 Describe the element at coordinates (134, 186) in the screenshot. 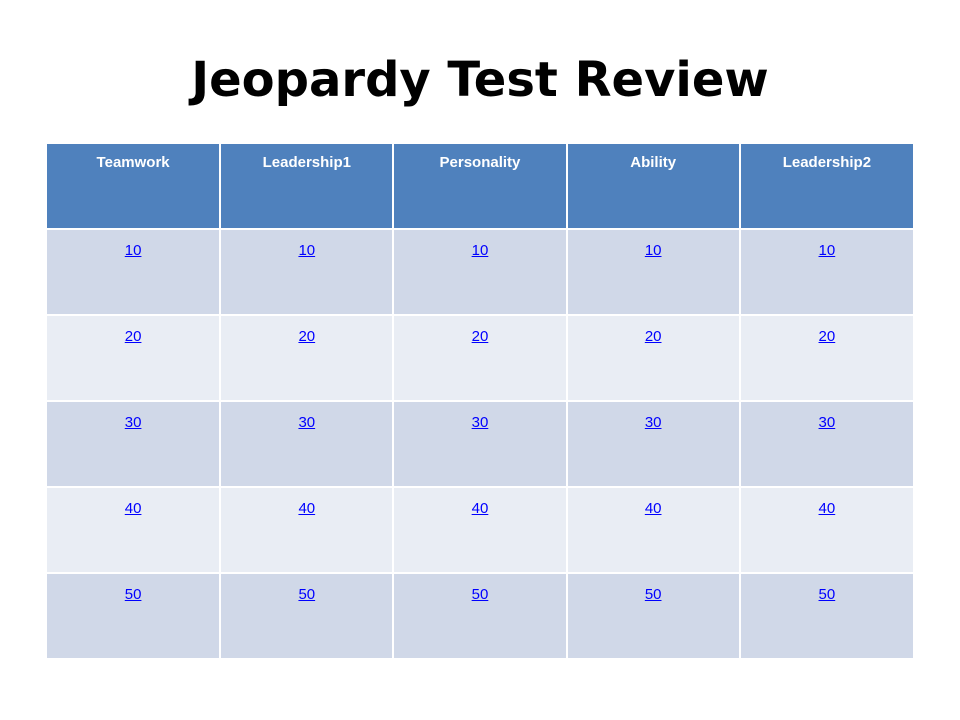

I see `category-header-teamwork: Teamwork` at that location.